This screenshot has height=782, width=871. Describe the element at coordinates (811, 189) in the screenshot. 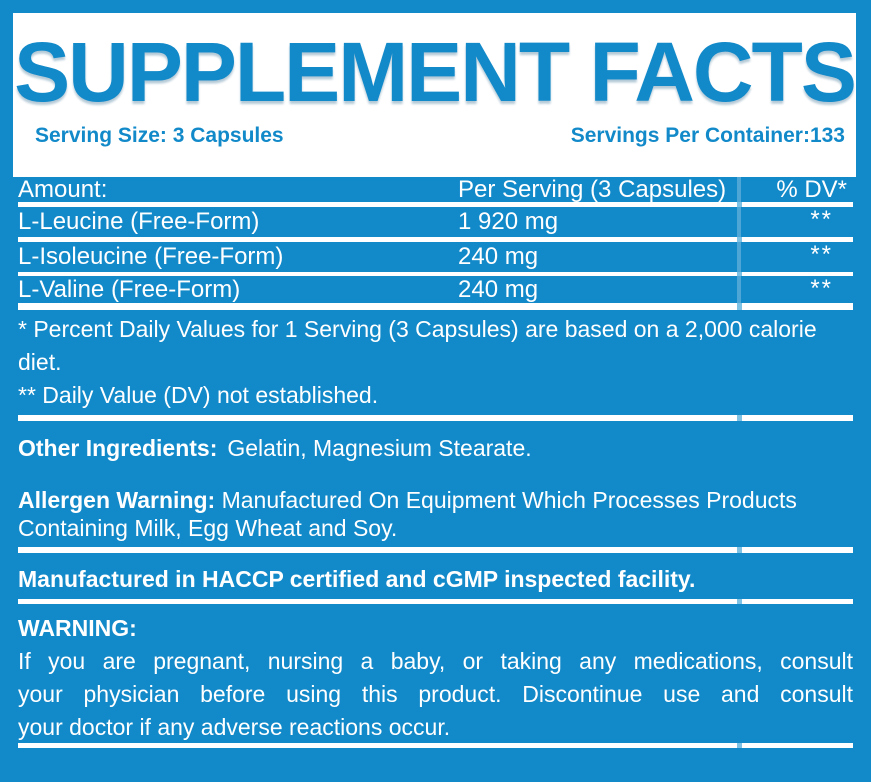

I see `column-header-dv: % DV*` at that location.